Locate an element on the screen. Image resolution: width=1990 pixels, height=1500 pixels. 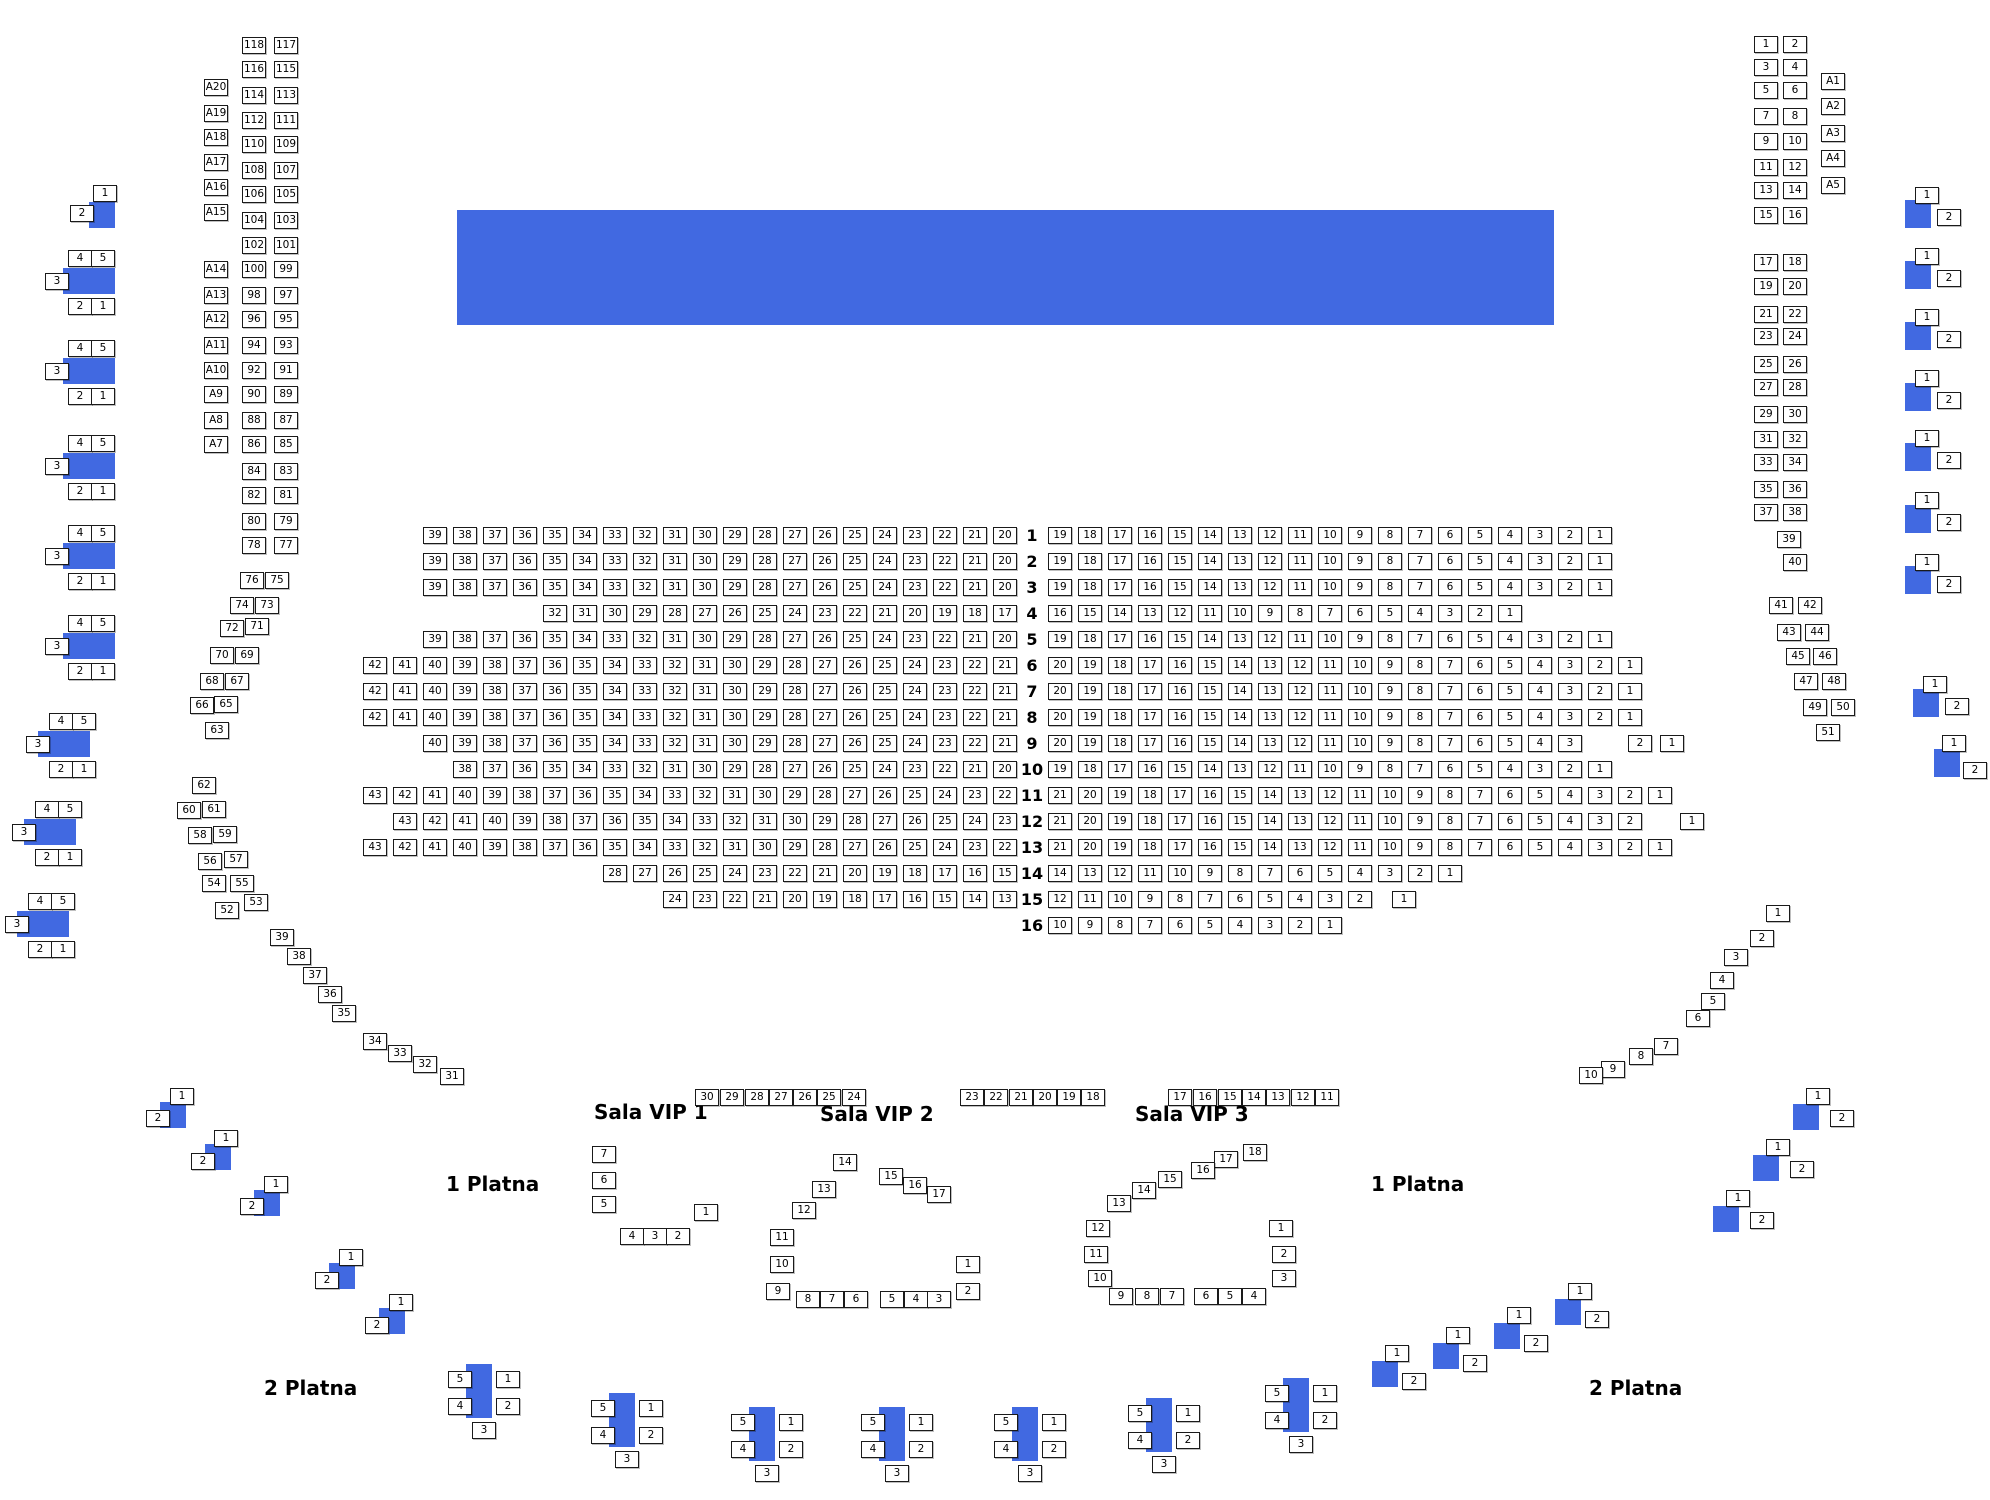
right-a-column-seat: A2 is located at coordinates (1833, 106).